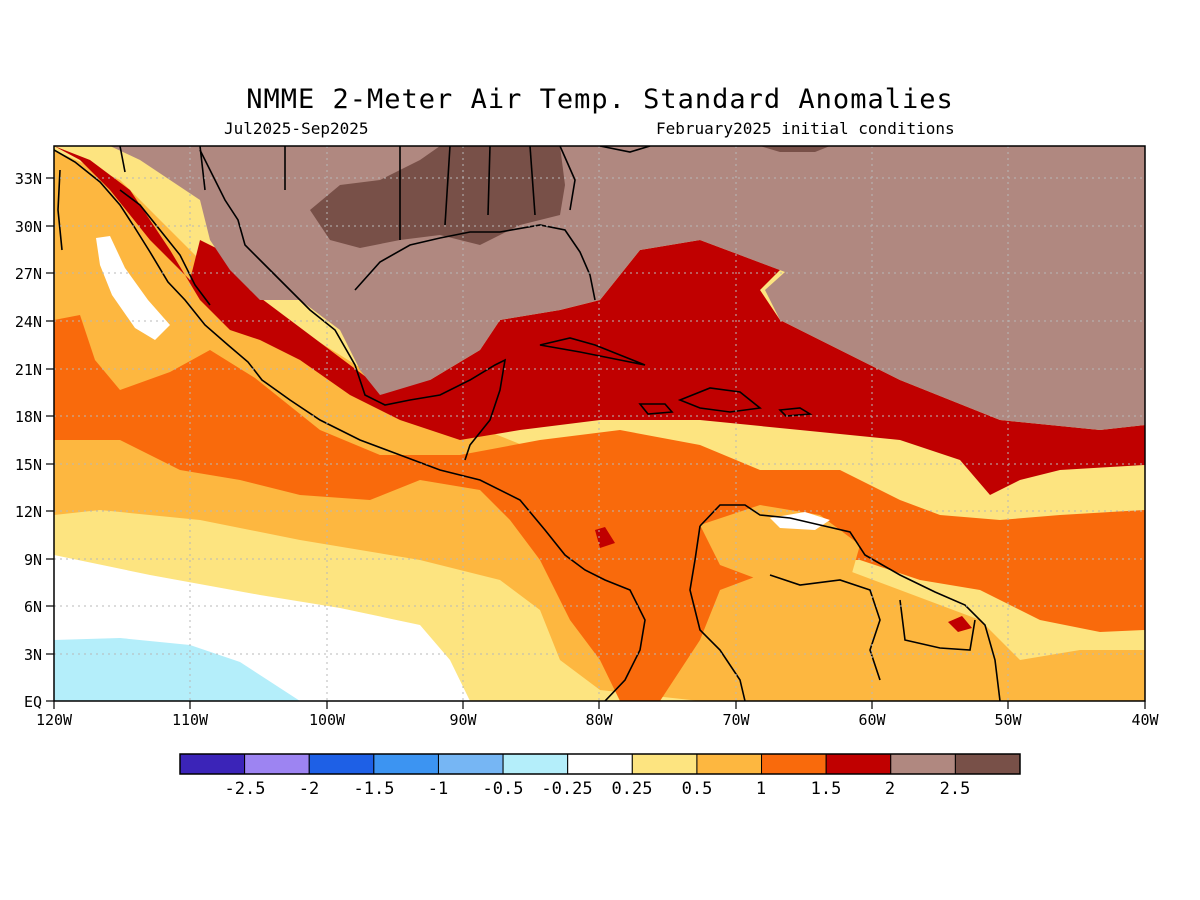 Image resolution: width=1200 pixels, height=900 pixels. I want to click on legend-frame, so click(600, 764).